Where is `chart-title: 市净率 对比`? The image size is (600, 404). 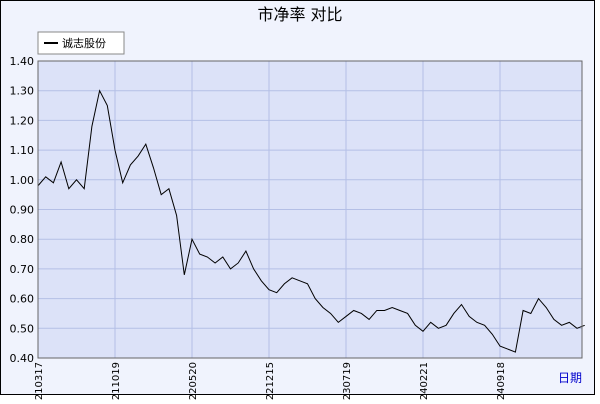
chart-title: 市净率 对比 is located at coordinates (299, 14).